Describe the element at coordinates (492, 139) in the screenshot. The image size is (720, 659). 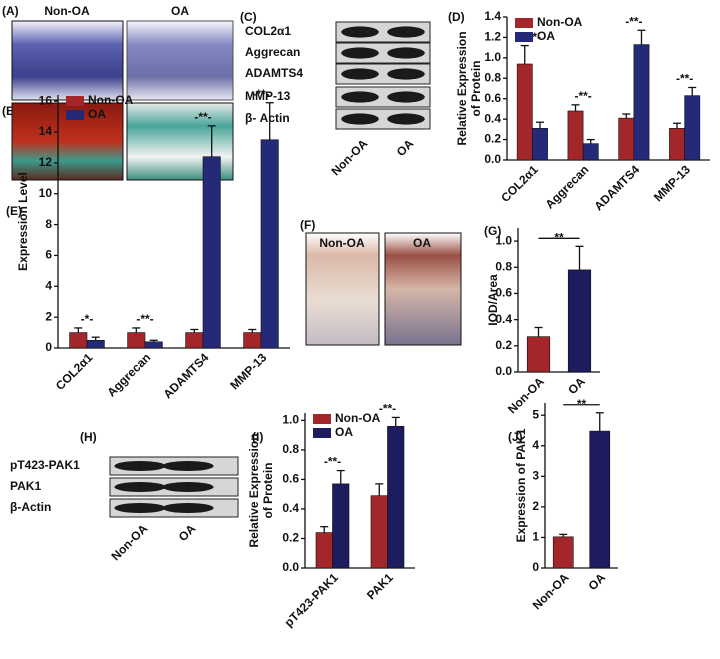
I see `y-tick-label: 0.2` at that location.